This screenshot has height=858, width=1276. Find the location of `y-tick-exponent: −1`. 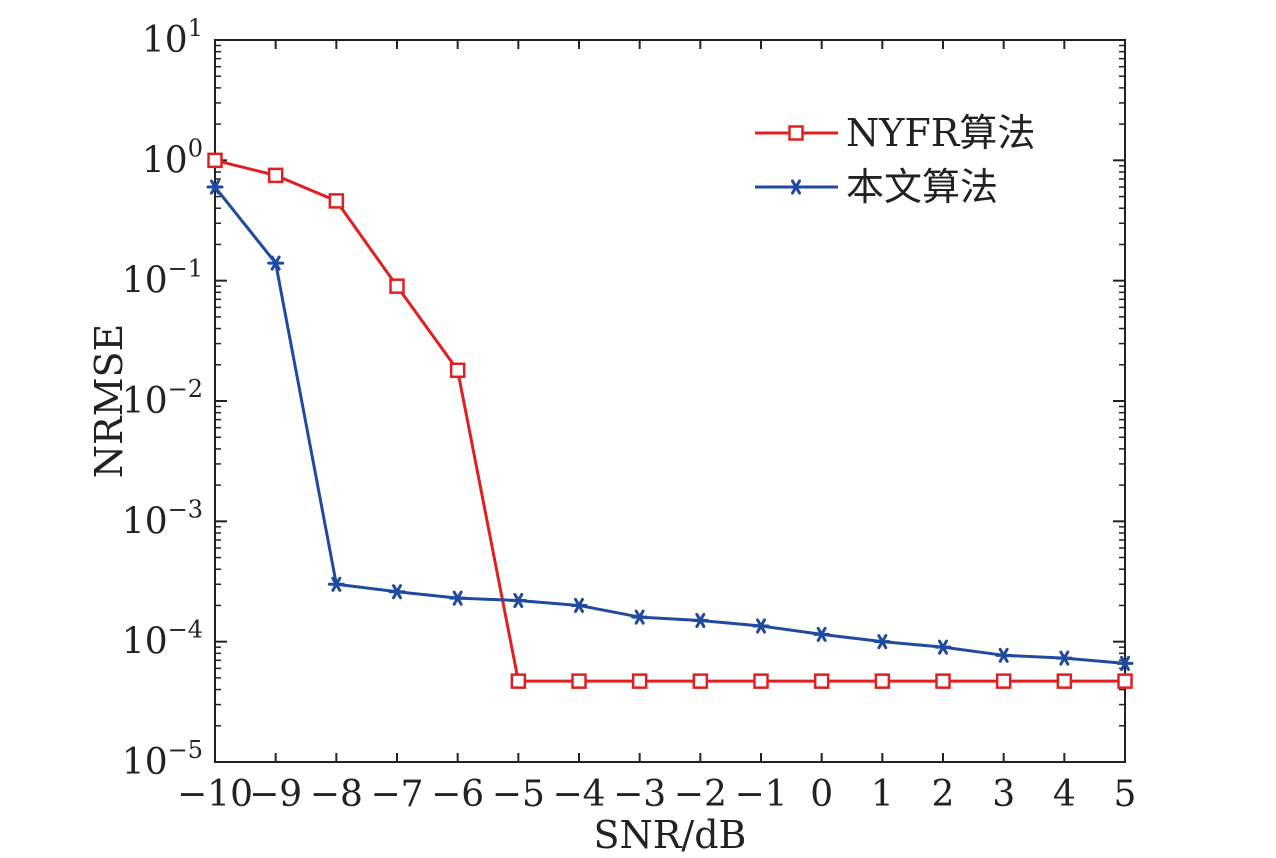

y-tick-exponent: −1 is located at coordinates (185, 269).